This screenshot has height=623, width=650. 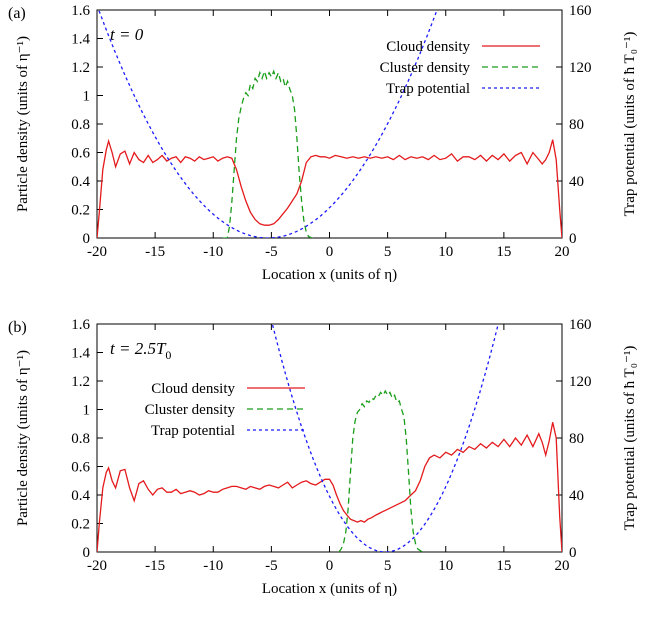 What do you see at coordinates (97, 566) in the screenshot?
I see `panel-b-xtick-label: -20` at bounding box center [97, 566].